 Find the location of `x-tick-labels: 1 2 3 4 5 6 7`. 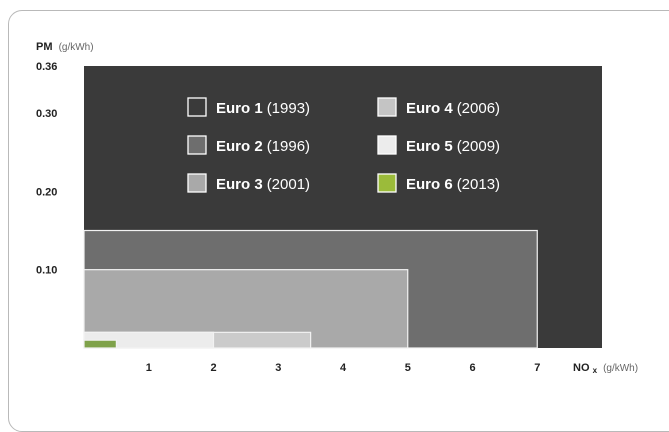

x-tick-labels: 1 2 3 4 5 6 7 is located at coordinates (343, 368).